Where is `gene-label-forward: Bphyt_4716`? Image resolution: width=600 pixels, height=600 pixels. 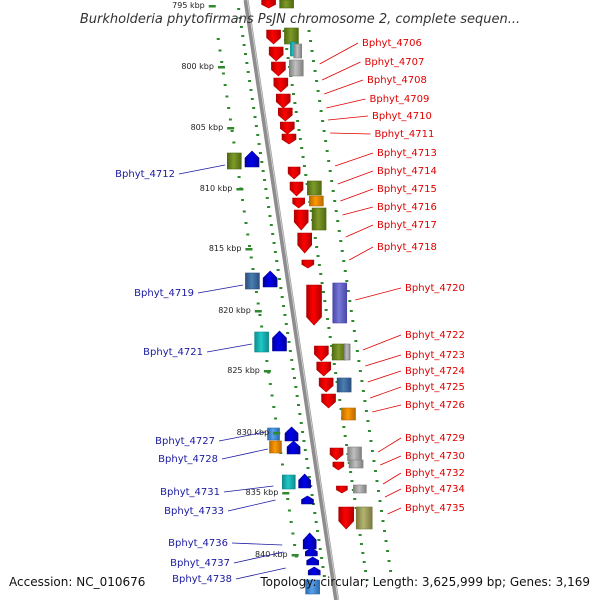 gene-label-forward: Bphyt_4716 is located at coordinates (407, 207).